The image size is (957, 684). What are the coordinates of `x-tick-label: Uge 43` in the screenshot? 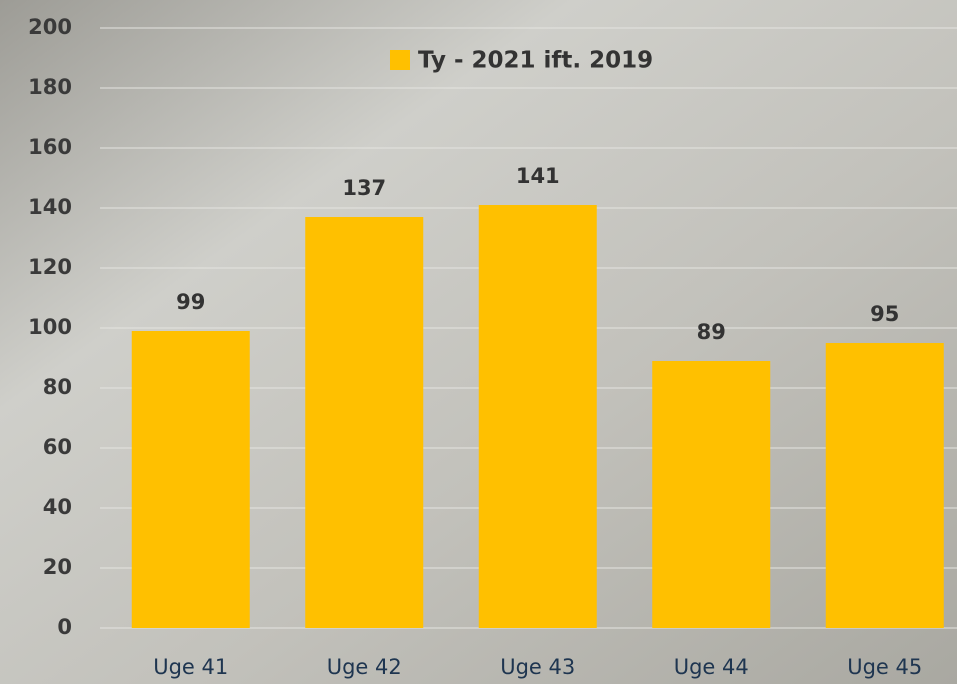 It's located at (537, 667).